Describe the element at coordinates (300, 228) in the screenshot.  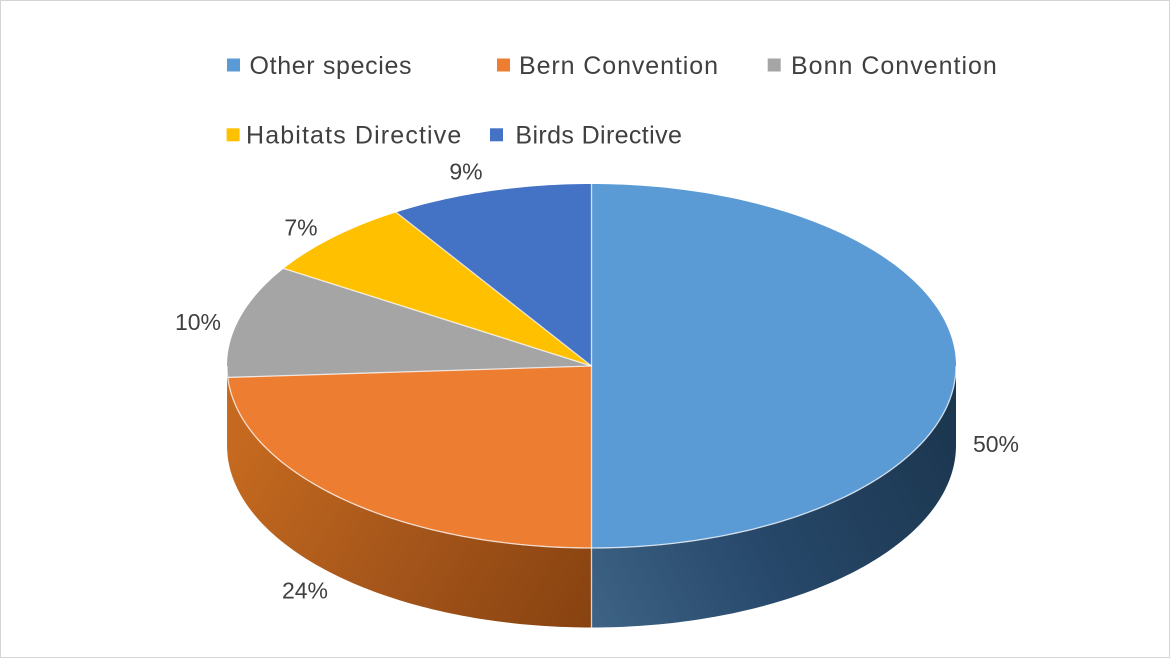
I see `svg-text: 7%` at that location.